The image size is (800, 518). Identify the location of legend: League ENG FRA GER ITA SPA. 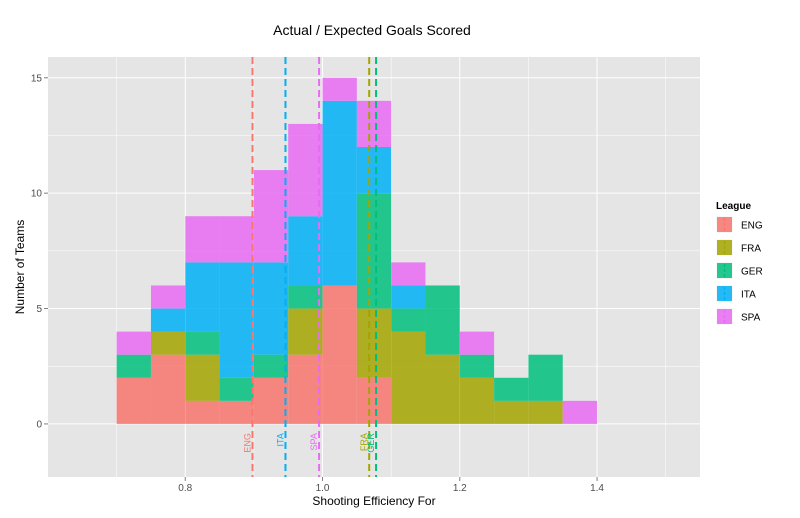
(739, 263).